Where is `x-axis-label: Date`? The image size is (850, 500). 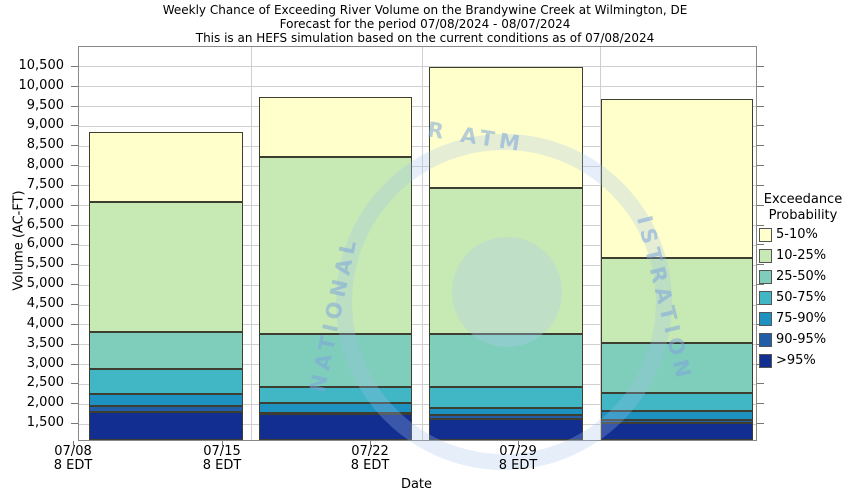 x-axis-label: Date is located at coordinates (416, 484).